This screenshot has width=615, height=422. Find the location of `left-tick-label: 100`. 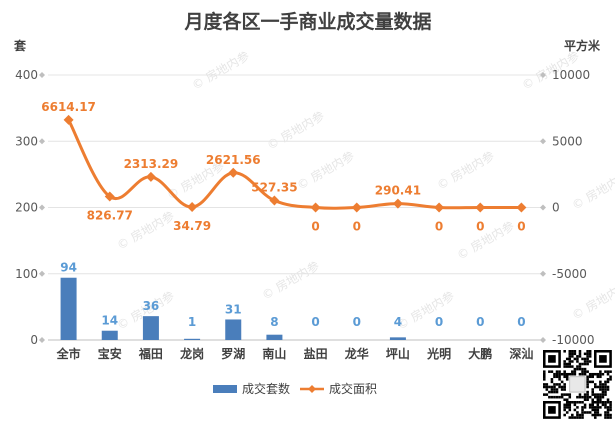

left-tick-label: 100 is located at coordinates (26, 274).